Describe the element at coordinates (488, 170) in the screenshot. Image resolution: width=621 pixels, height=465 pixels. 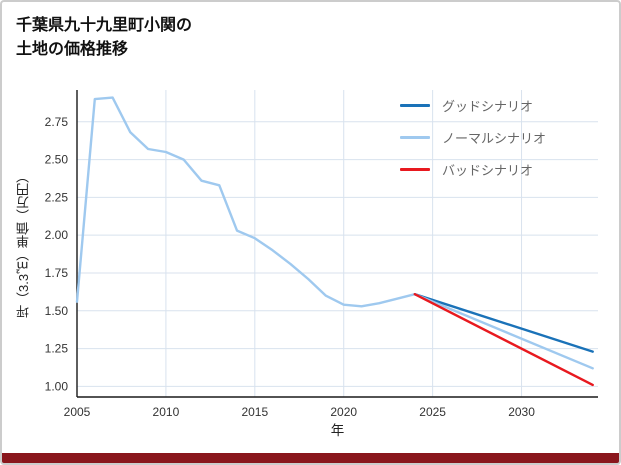
I see `legend-label-bad: バッドシナリオ` at that location.